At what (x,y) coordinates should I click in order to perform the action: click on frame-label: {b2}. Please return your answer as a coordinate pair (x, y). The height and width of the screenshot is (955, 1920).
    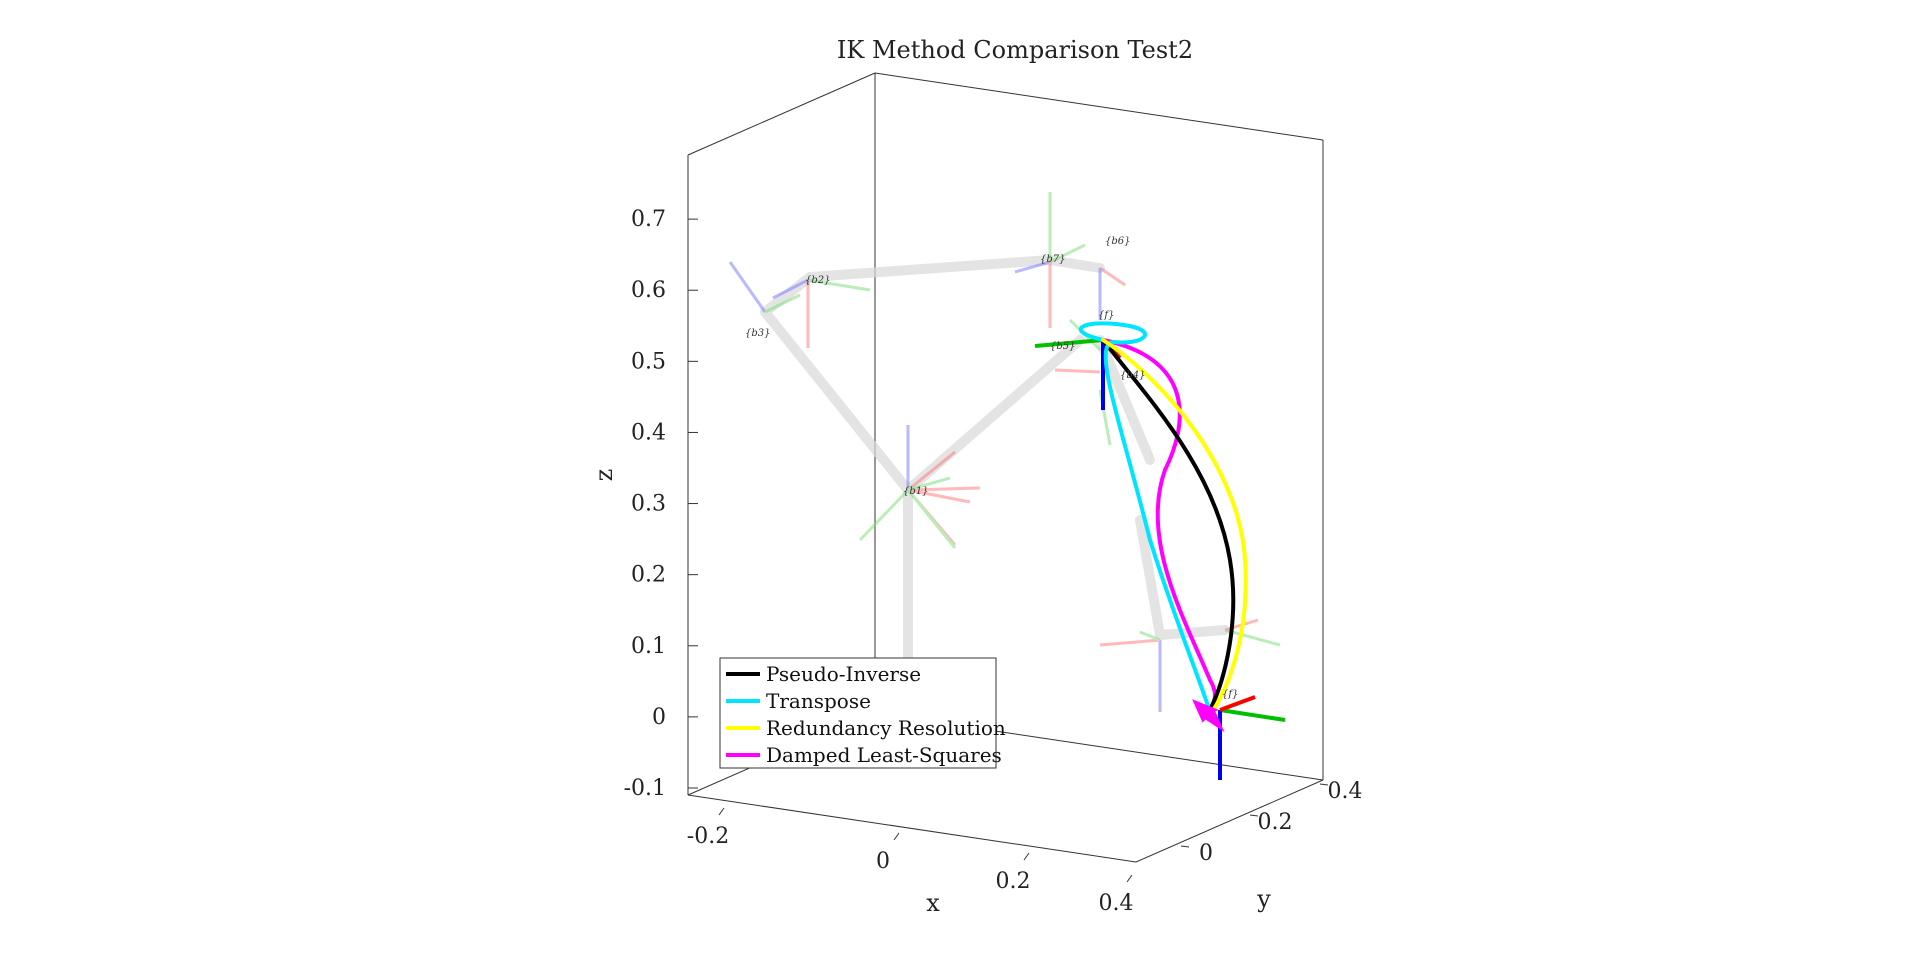
    Looking at the image, I should click on (818, 280).